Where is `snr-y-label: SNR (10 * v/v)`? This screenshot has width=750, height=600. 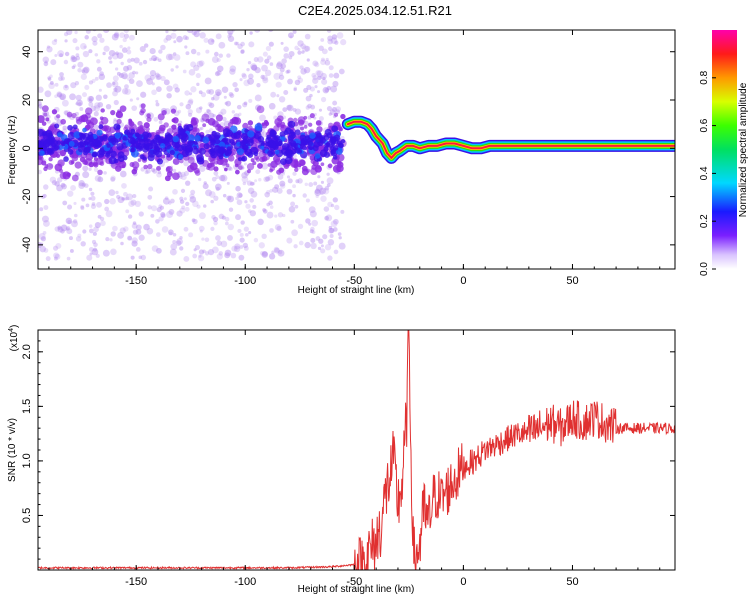 snr-y-label: SNR (10 * v/v) is located at coordinates (12, 450).